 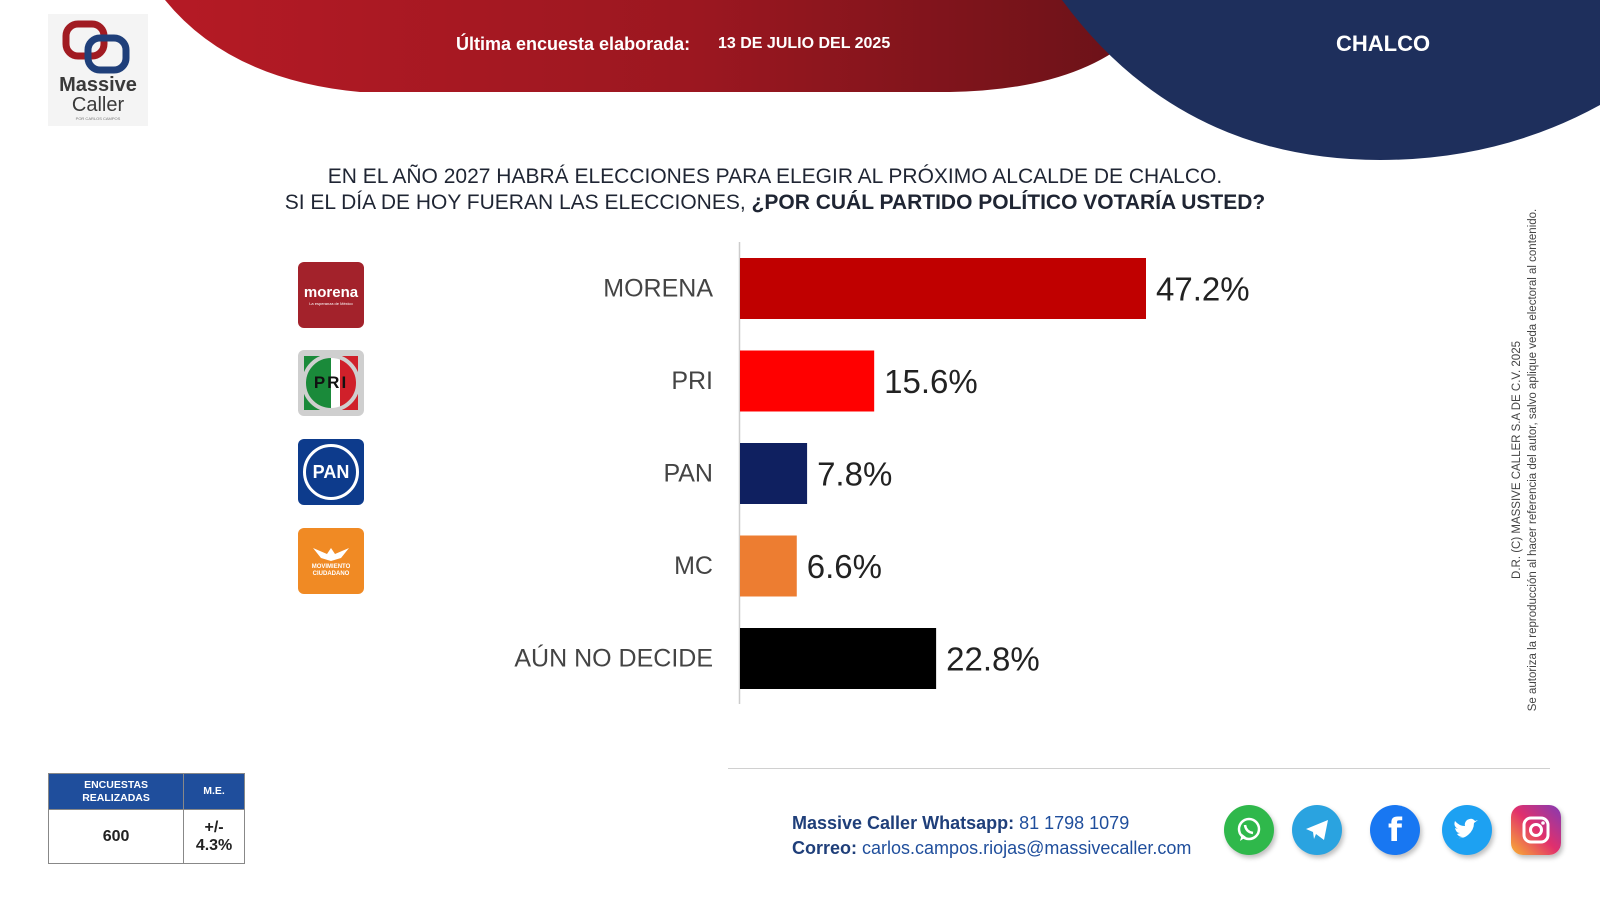 What do you see at coordinates (96, 47) in the screenshot?
I see `logo-mark-icon` at bounding box center [96, 47].